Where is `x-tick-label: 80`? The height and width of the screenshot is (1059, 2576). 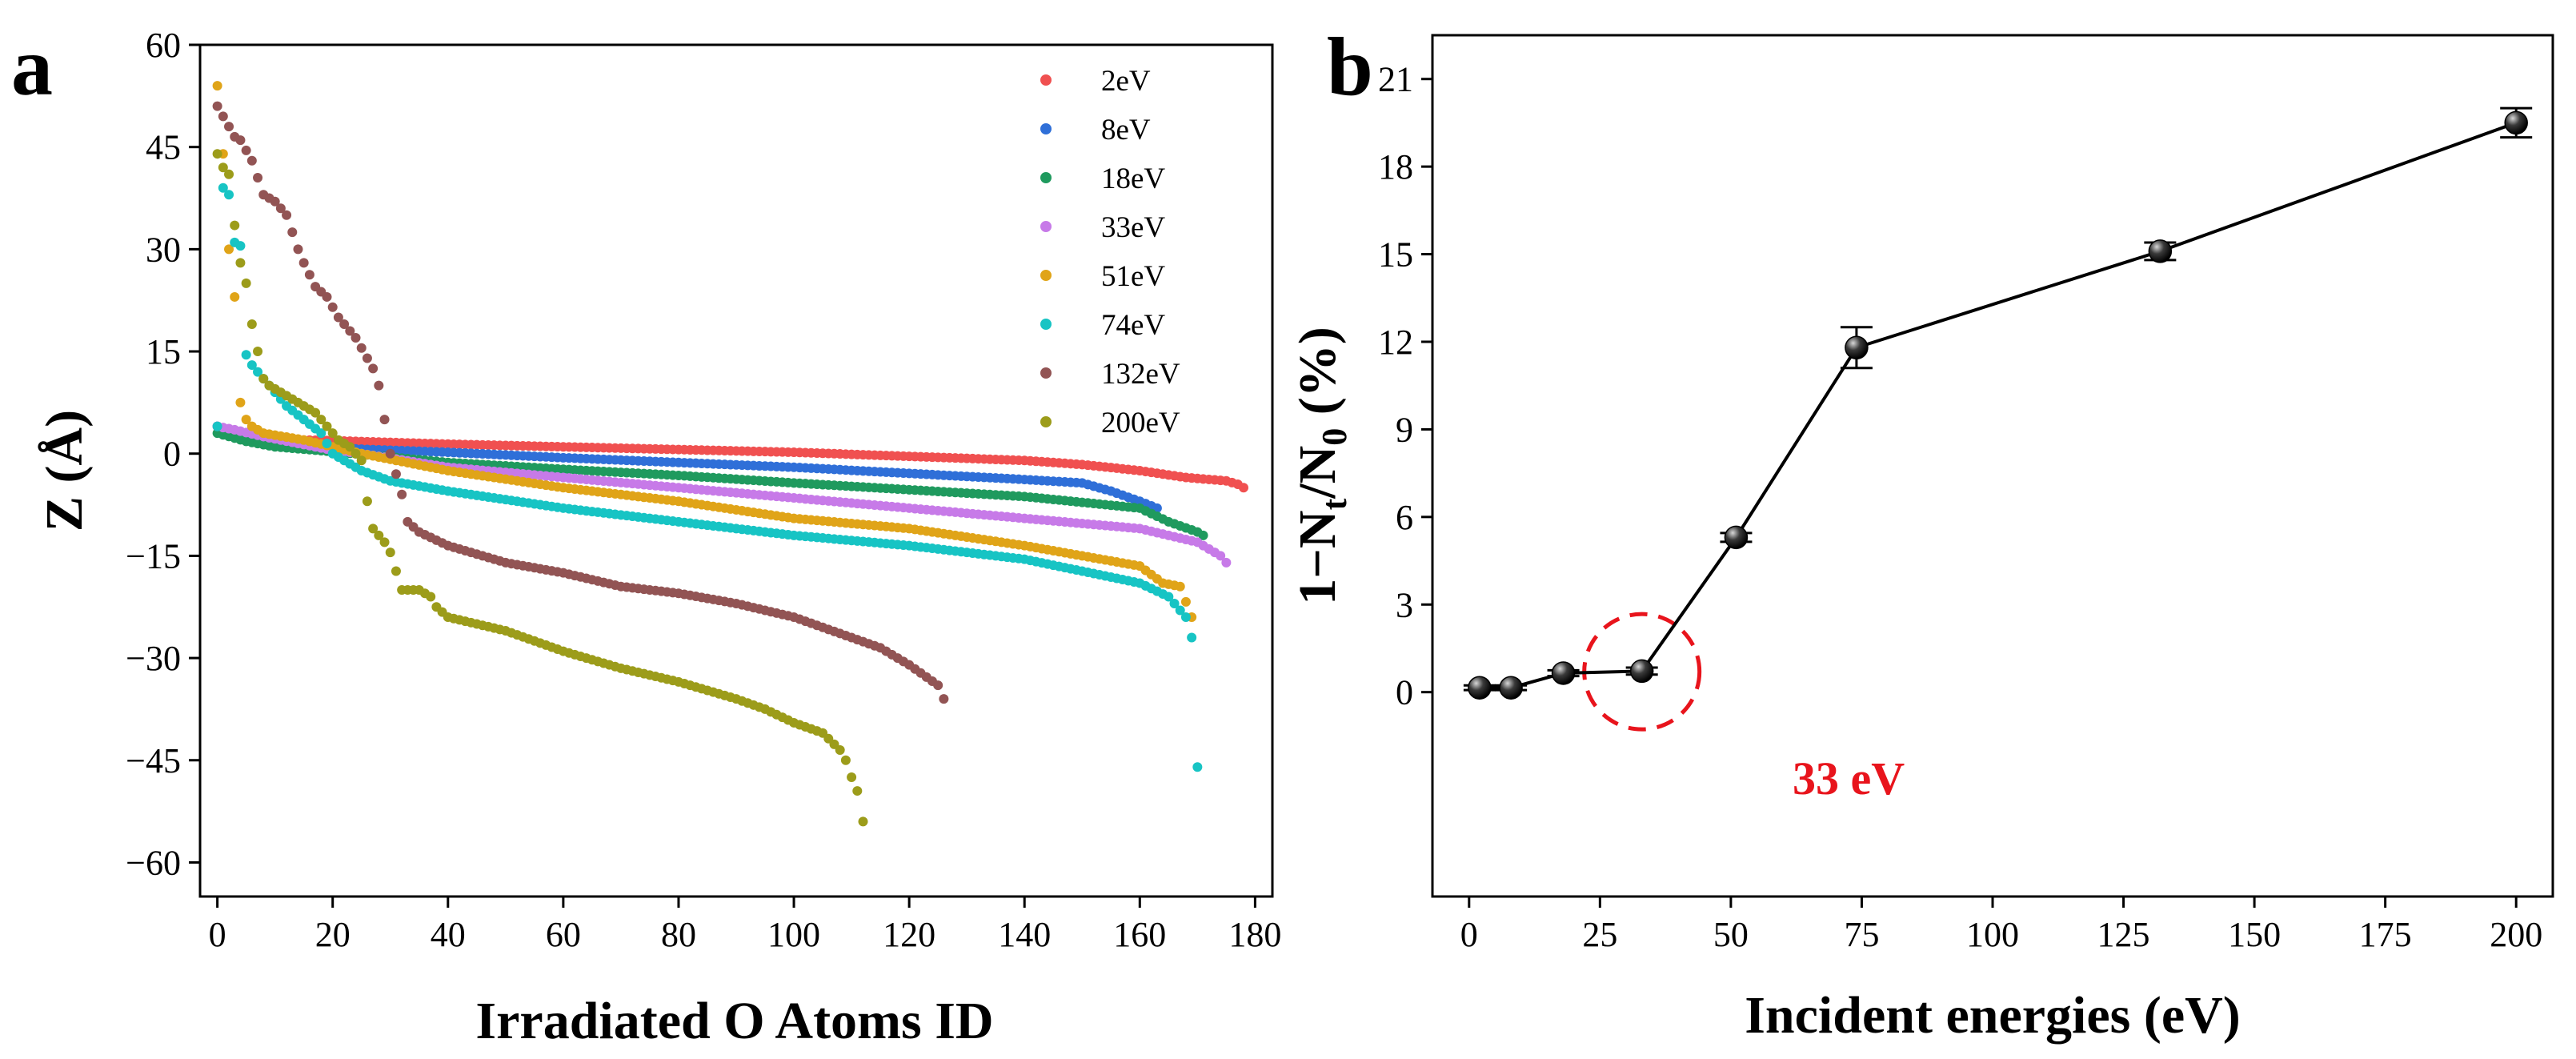 x-tick-label: 80 is located at coordinates (678, 934).